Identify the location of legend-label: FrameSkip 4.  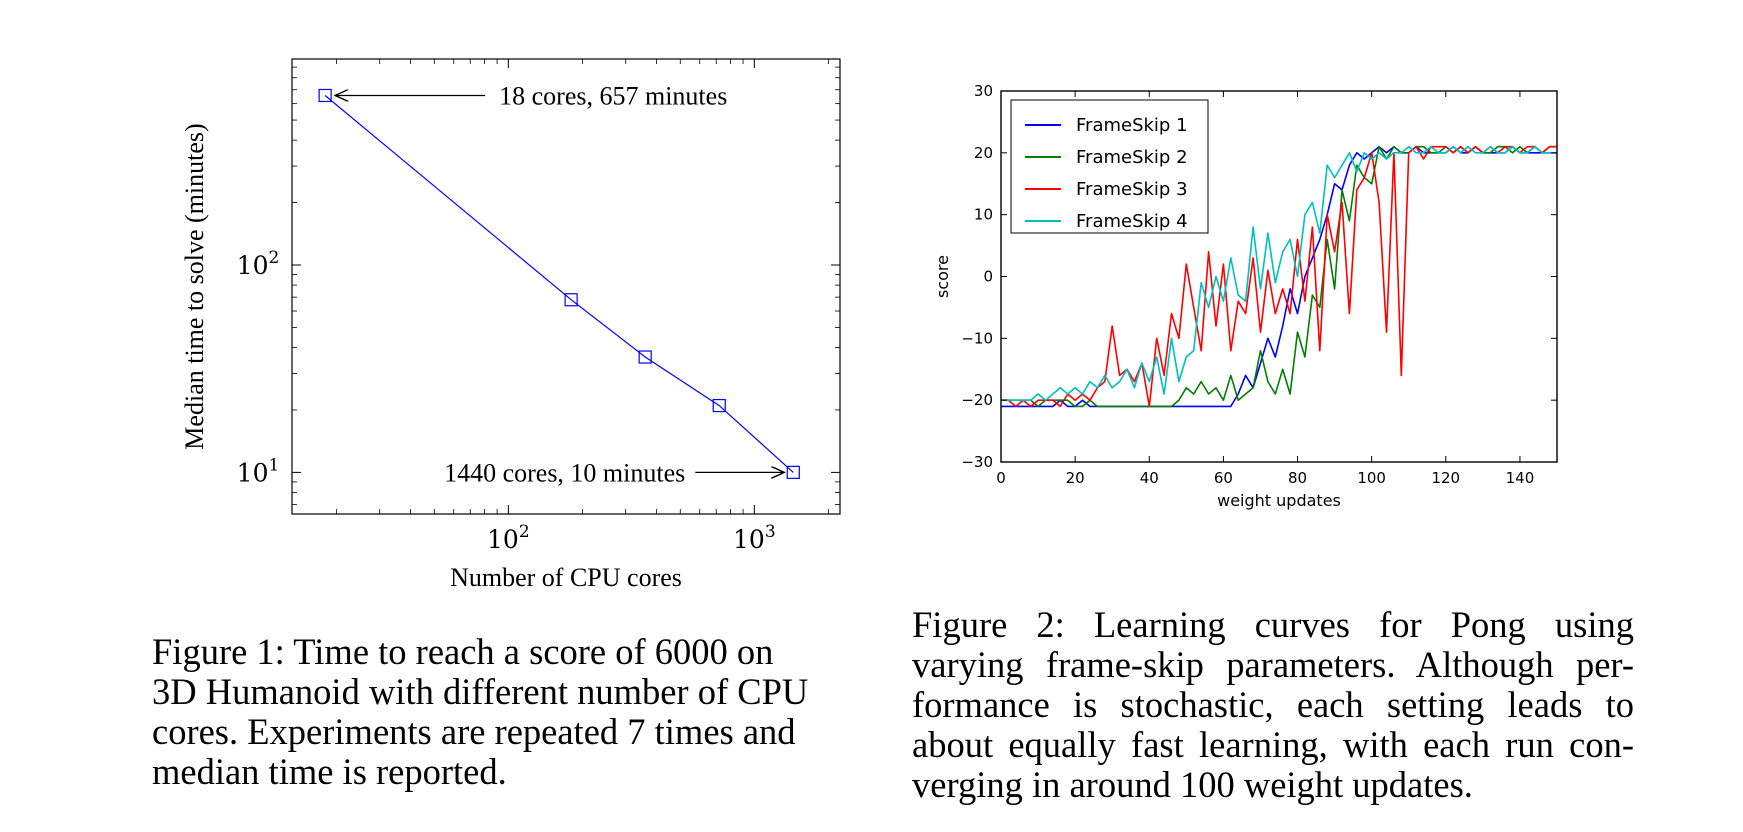
(1132, 221).